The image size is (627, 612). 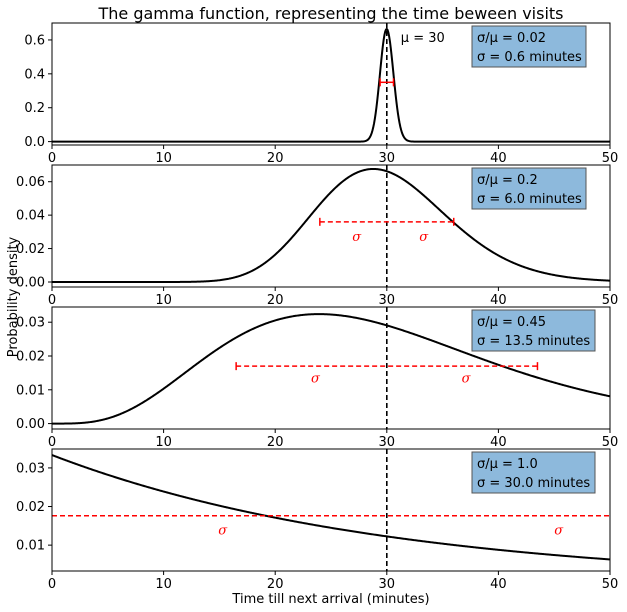 I want to click on info-line-1: σ/μ = 0.02, so click(x=511, y=38).